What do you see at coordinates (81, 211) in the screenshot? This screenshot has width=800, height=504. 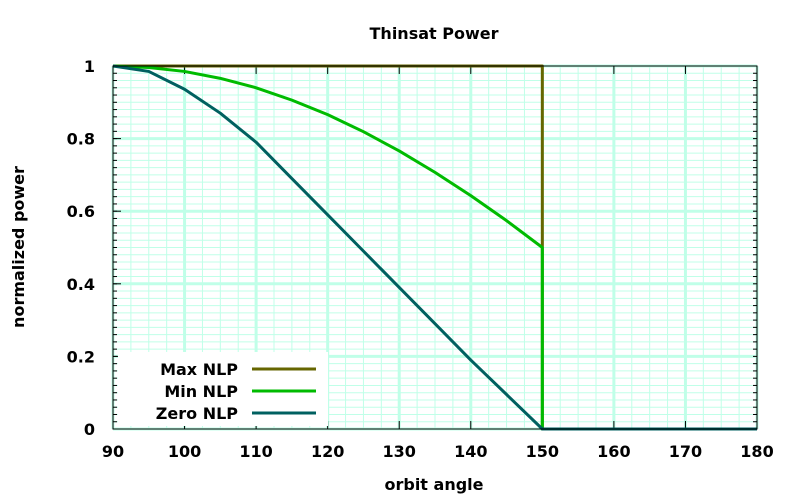 I see `y-tick-label: 0.6` at bounding box center [81, 211].